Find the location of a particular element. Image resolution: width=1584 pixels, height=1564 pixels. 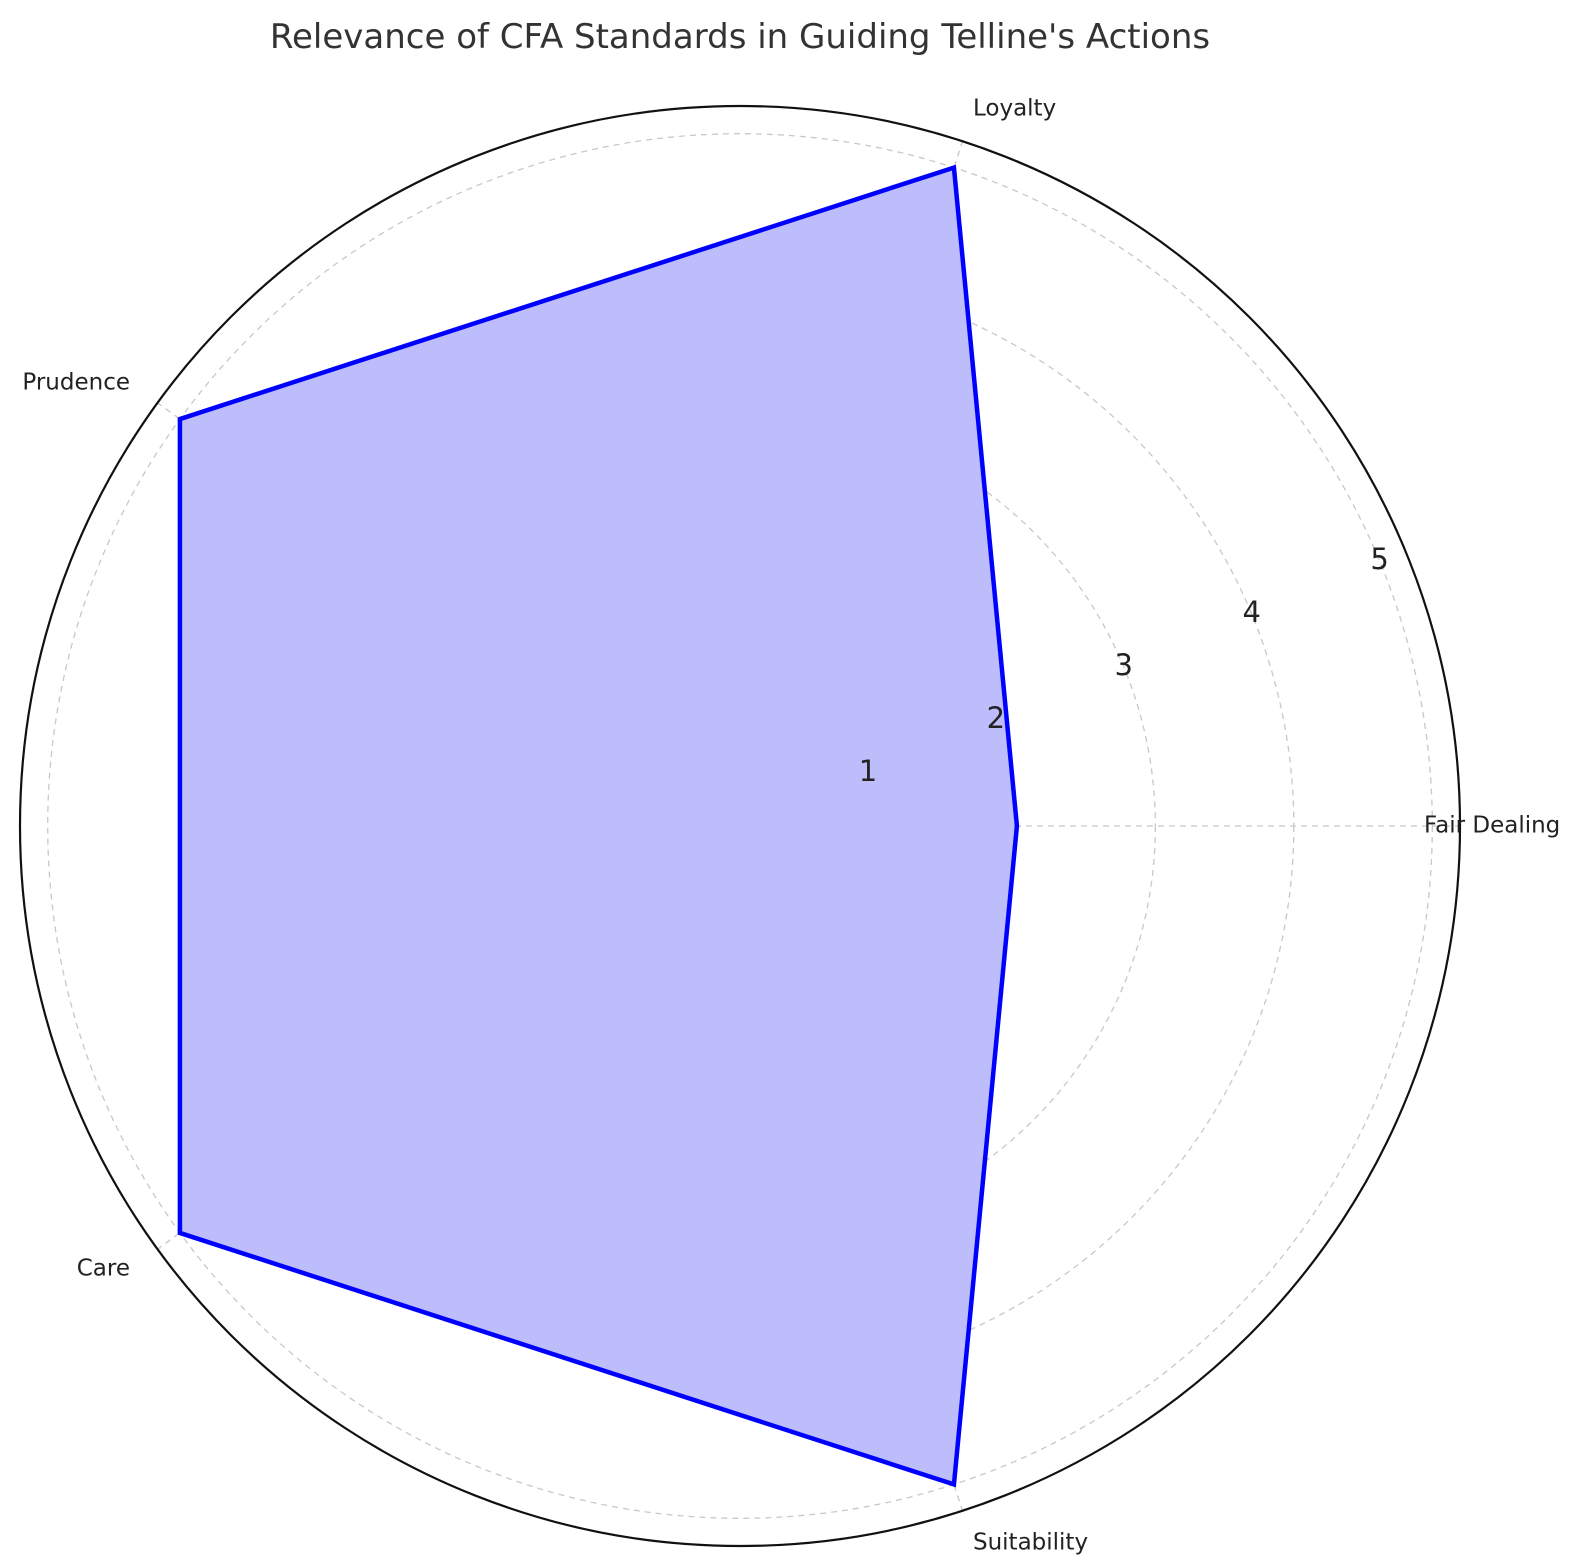

category-label-suitability: Suitability is located at coordinates (1030, 1543).